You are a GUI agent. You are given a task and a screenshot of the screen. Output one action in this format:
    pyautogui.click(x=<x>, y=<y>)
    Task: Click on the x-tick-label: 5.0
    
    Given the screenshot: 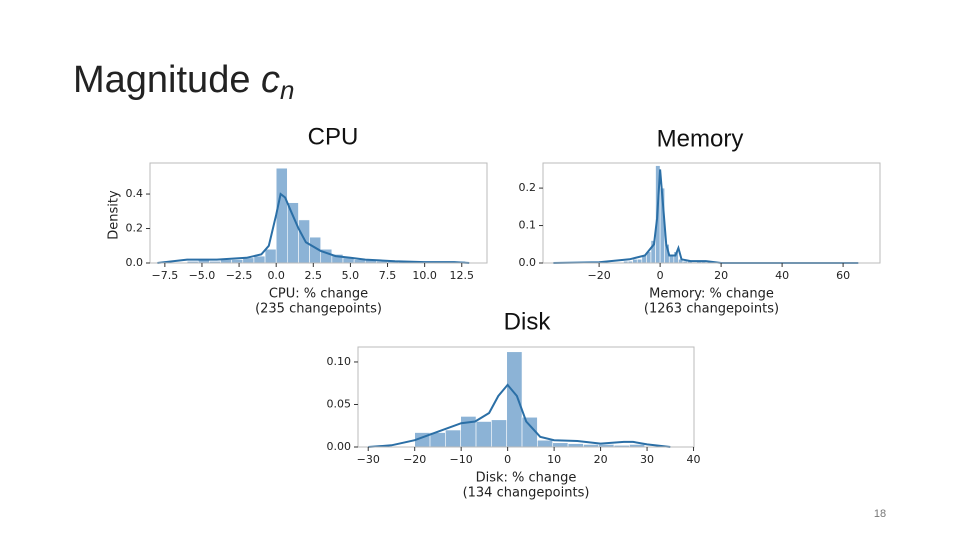 What is the action you would take?
    pyautogui.click(x=351, y=275)
    